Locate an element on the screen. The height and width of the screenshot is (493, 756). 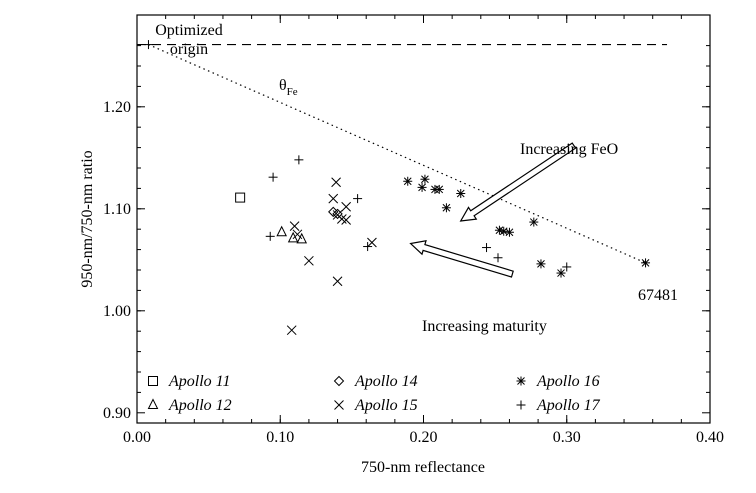
y-tick-label: 1.00 is located at coordinates (117, 311).